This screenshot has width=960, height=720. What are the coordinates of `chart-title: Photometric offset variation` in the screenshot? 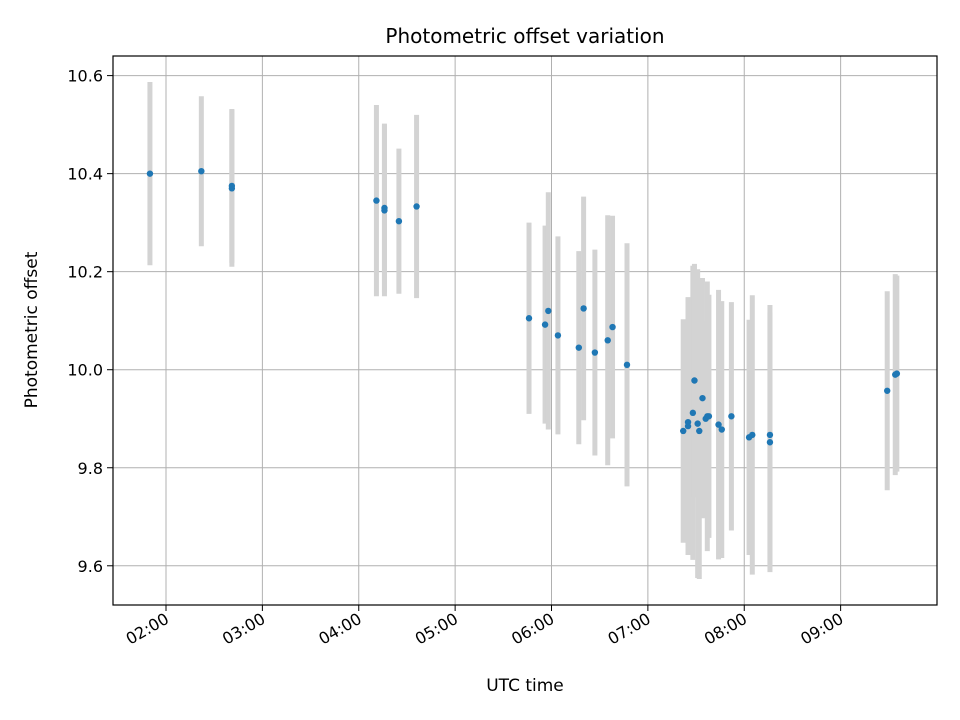 It's located at (524, 36).